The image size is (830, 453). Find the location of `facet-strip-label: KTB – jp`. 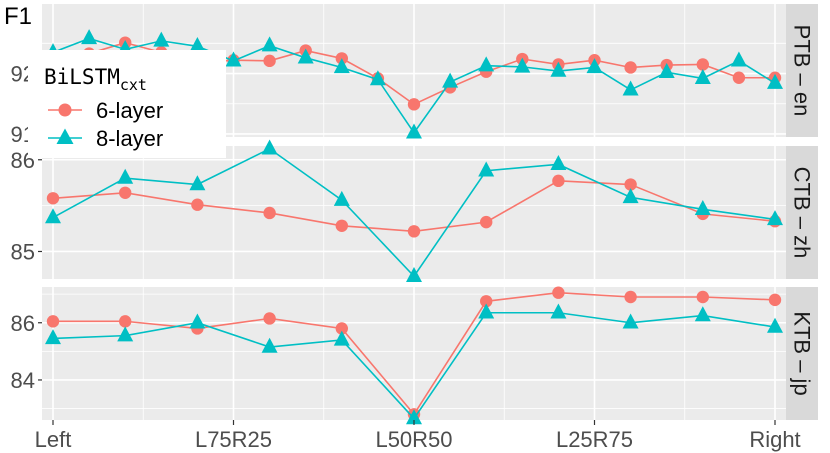

facet-strip-label: KTB – jp is located at coordinates (802, 353).